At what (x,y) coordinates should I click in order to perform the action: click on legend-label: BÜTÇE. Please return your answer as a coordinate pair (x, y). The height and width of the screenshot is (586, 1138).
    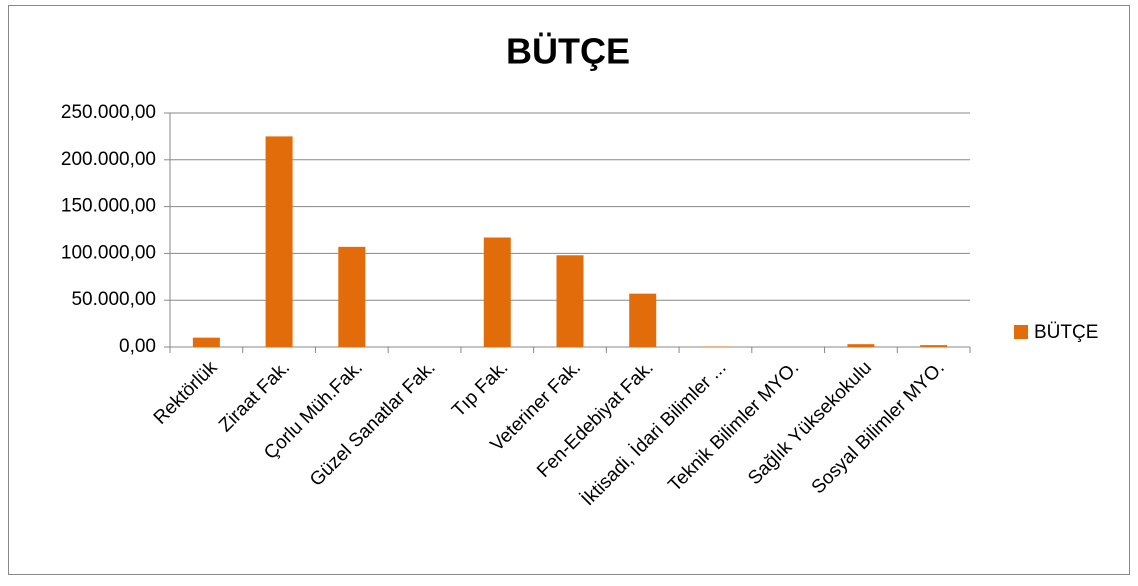
    Looking at the image, I should click on (1066, 332).